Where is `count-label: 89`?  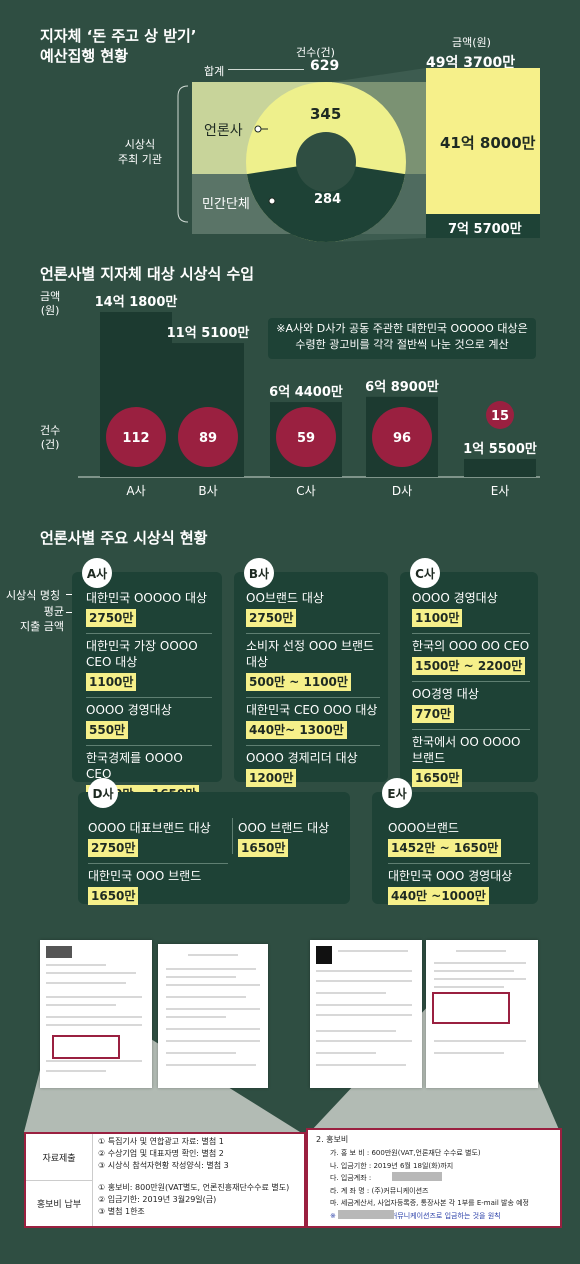
count-label: 89 is located at coordinates (208, 438).